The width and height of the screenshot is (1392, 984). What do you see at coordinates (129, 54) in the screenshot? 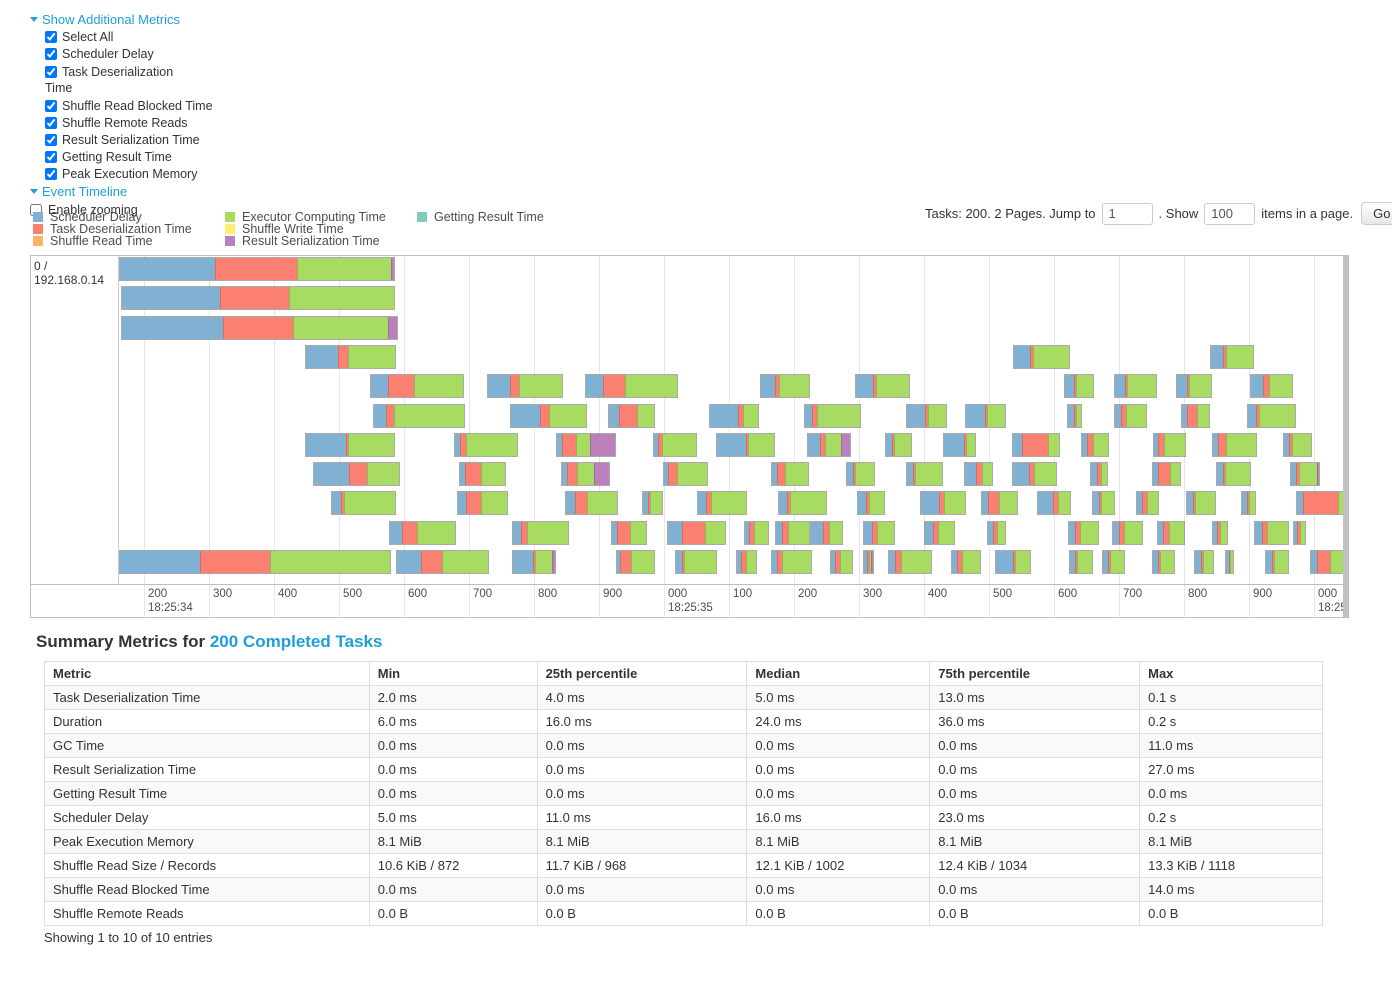
I see `metric-item-scheduler-delay: Scheduler Delay` at bounding box center [129, 54].